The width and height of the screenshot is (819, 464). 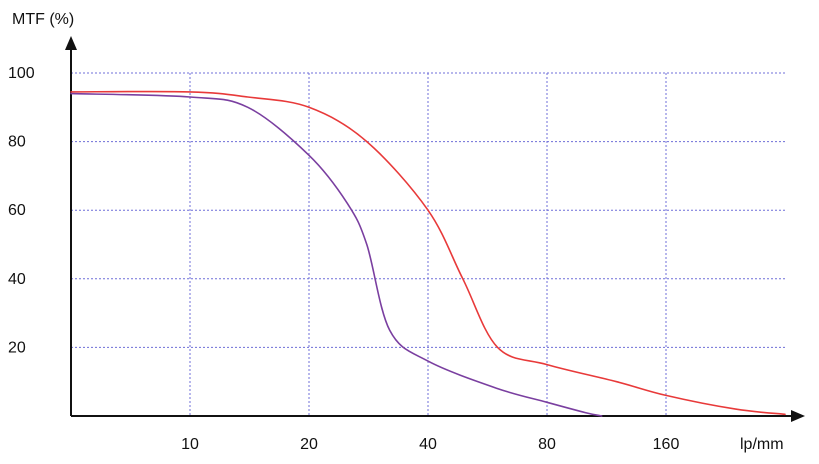 I want to click on x-tick-label: 40, so click(x=428, y=444).